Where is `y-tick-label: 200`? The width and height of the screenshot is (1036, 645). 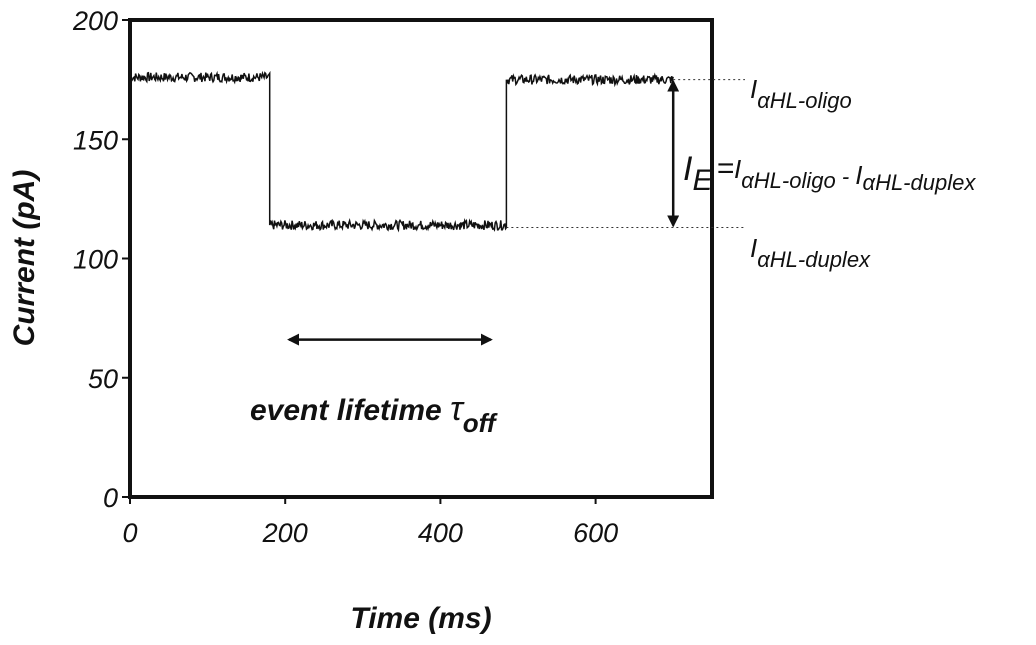
y-tick-label: 200 is located at coordinates (95, 21).